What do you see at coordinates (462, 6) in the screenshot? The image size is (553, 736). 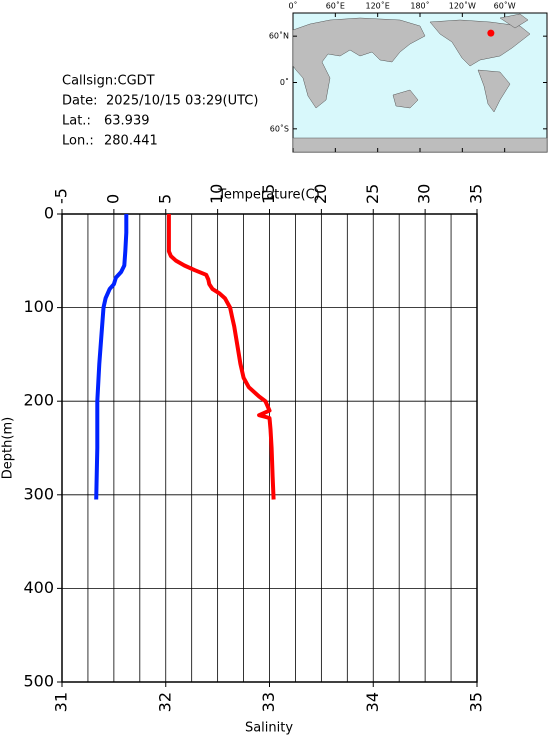 I see `map-lon-label: 120˚W` at bounding box center [462, 6].